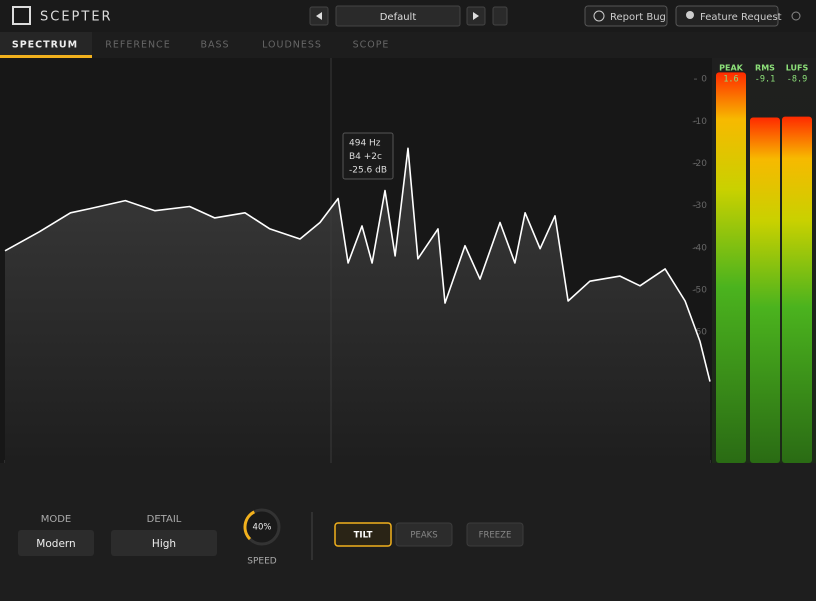 The image size is (816, 601). I want to click on feature-request-label: Feature Request, so click(741, 17).